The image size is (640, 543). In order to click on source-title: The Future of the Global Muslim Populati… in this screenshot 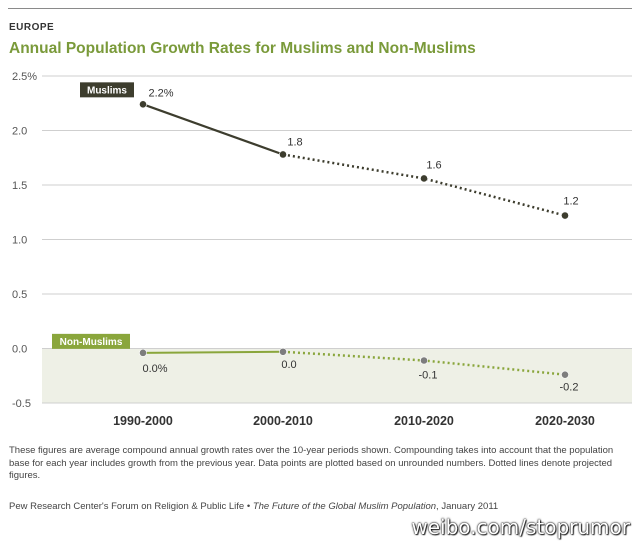, I will do `click(344, 506)`.